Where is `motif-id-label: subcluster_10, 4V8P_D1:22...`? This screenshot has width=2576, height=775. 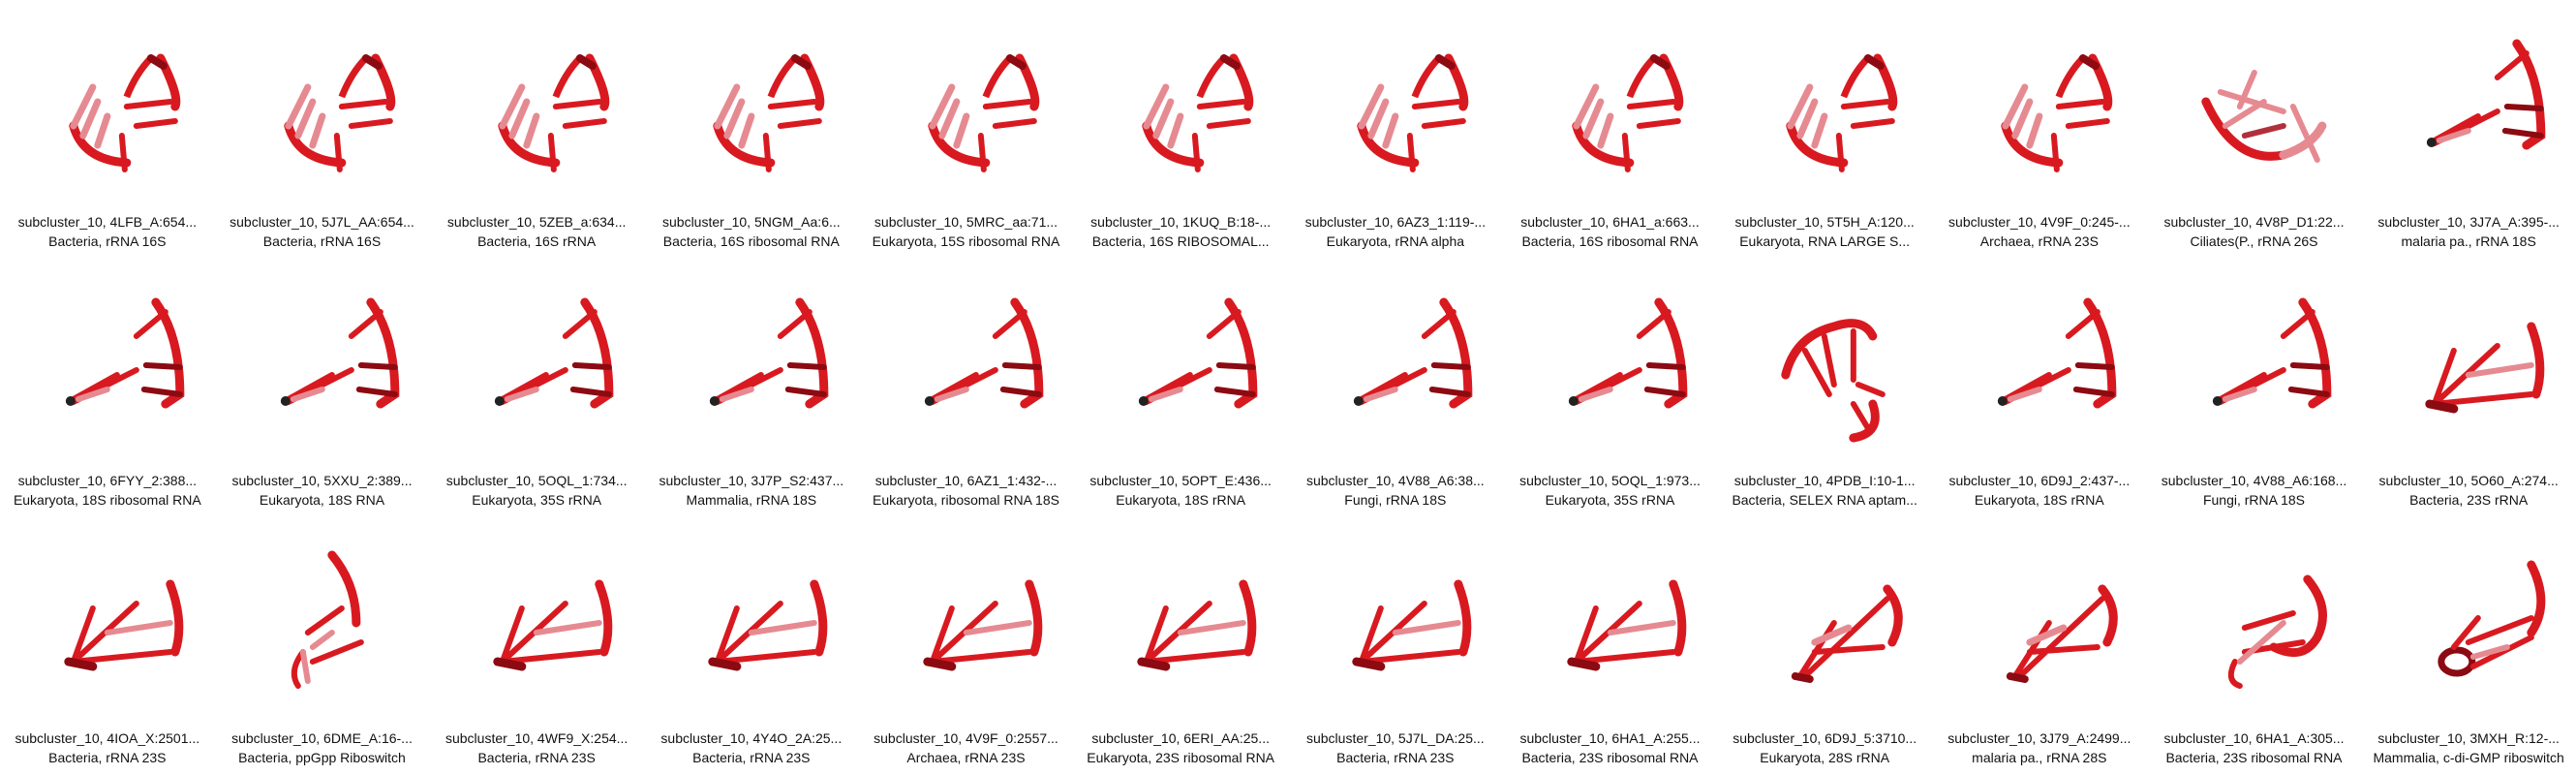
motif-id-label: subcluster_10, 4V8P_D1:22... is located at coordinates (2254, 222).